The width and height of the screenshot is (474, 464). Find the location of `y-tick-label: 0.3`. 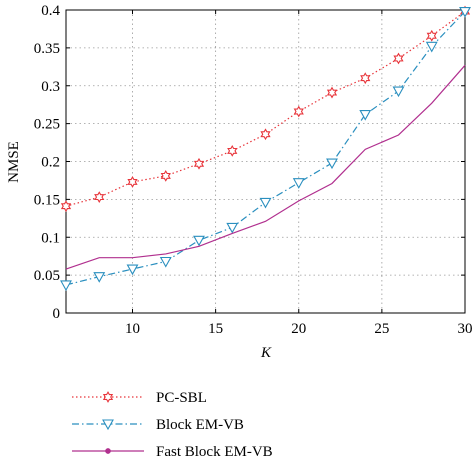

y-tick-label: 0.3 is located at coordinates (50, 87).